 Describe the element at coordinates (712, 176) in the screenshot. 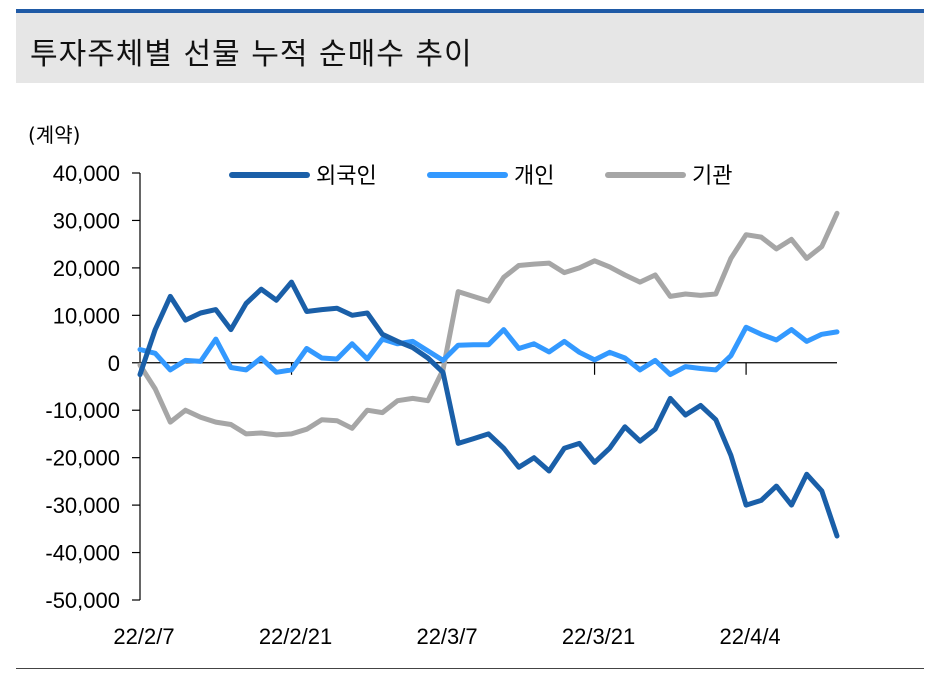

I see `legend-label: 기관` at that location.